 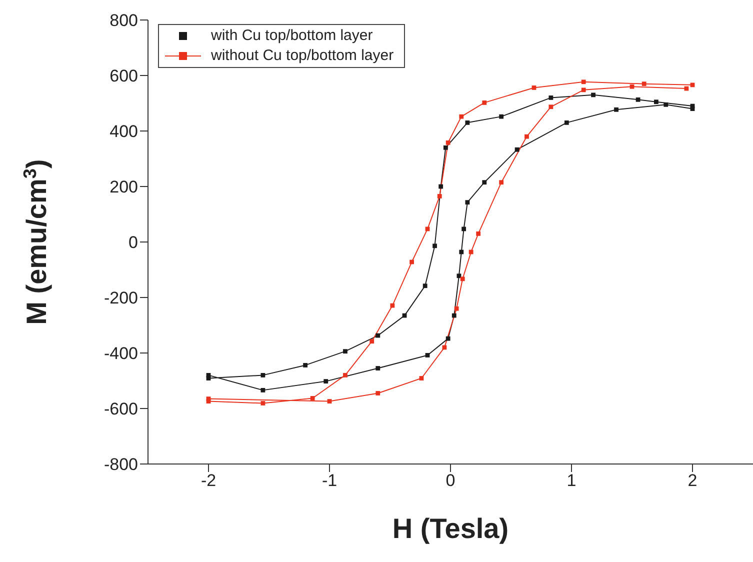 What do you see at coordinates (124, 76) in the screenshot?
I see `y-tick-label: 600` at bounding box center [124, 76].